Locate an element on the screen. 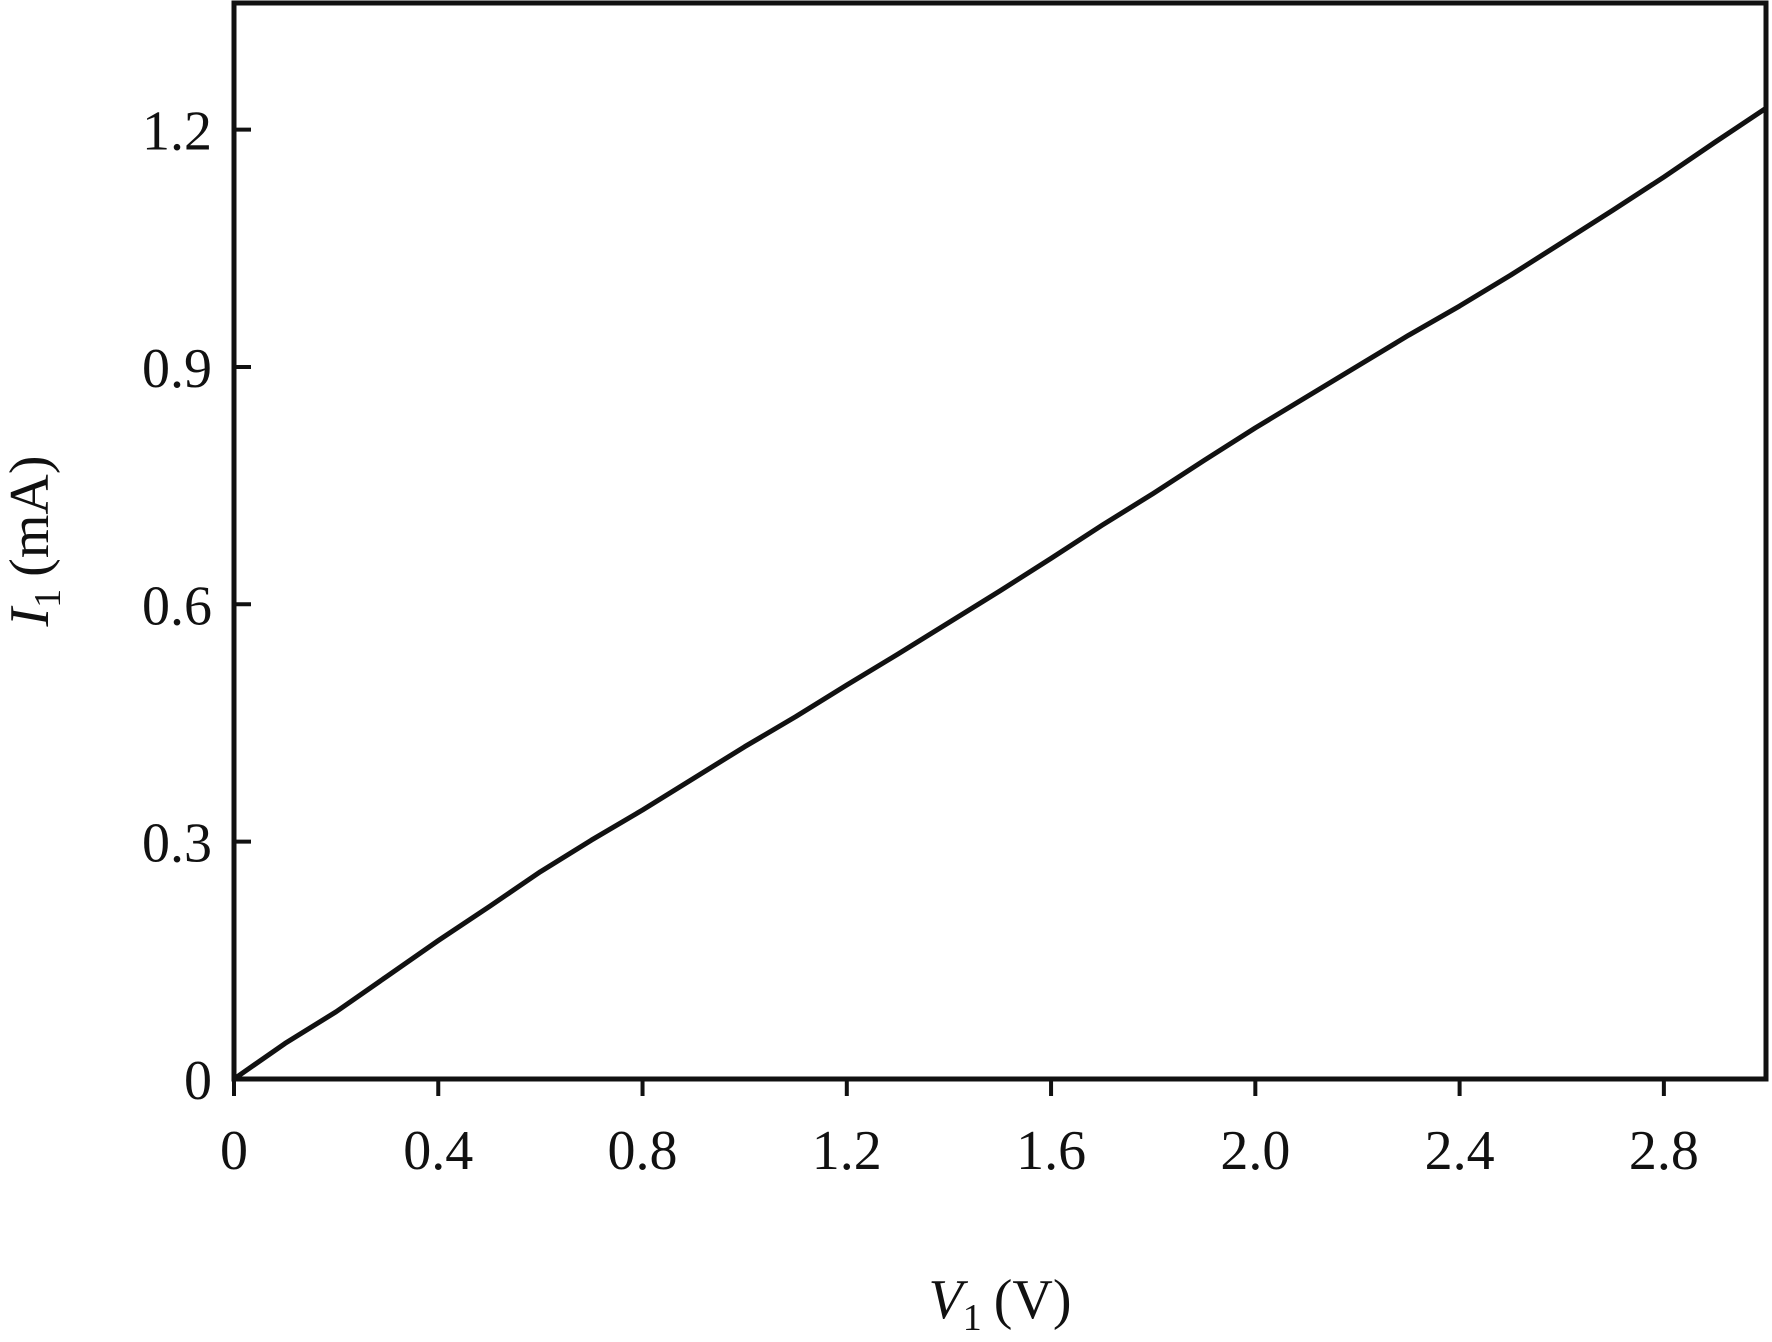 This screenshot has height=1342, width=1772. y-axis-label: I1 (mA) is located at coordinates (34, 542).